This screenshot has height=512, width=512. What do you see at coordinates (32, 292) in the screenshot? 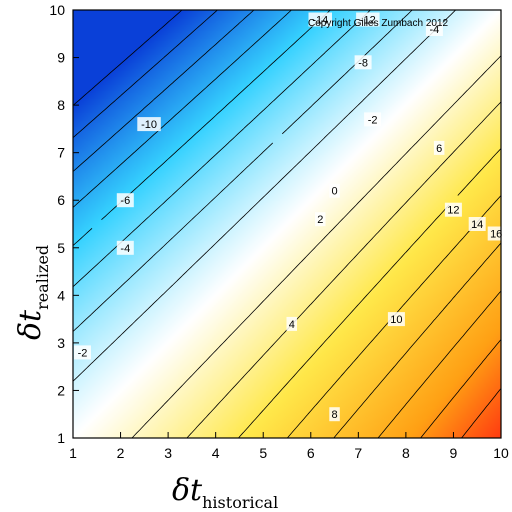
I see `y-axis-label: δtrealized` at bounding box center [32, 292].